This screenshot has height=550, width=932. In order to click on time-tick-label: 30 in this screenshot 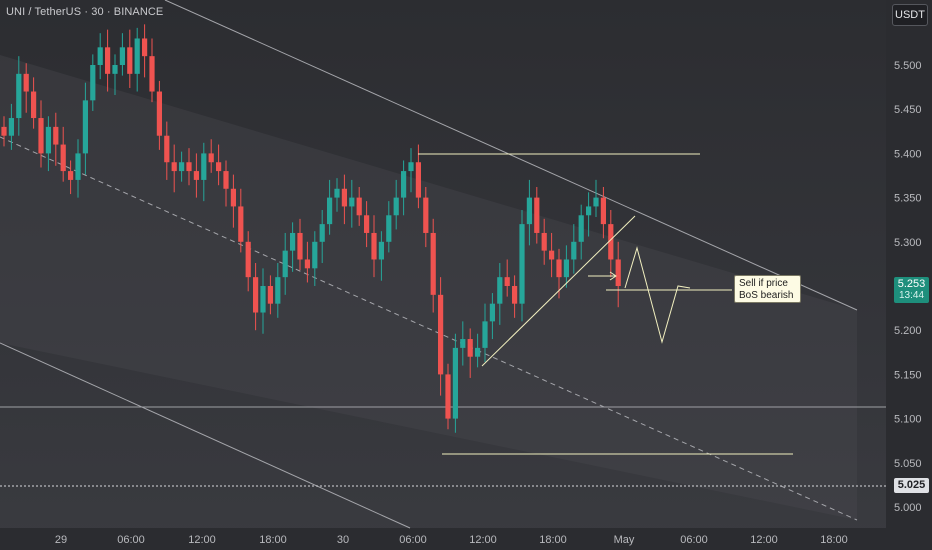, I will do `click(343, 540)`.